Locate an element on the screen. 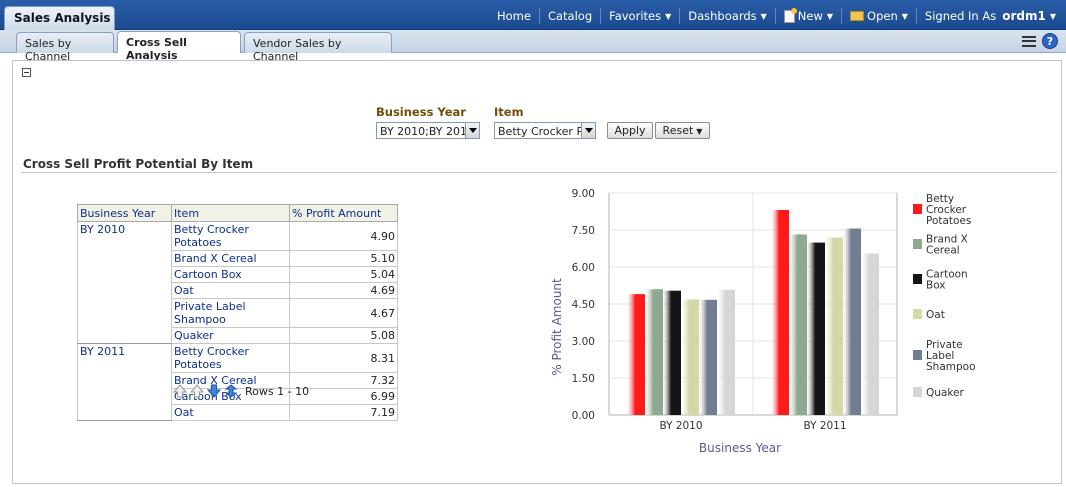 Image resolution: width=1066 pixels, height=487 pixels. collapse-section-icon is located at coordinates (26, 72).